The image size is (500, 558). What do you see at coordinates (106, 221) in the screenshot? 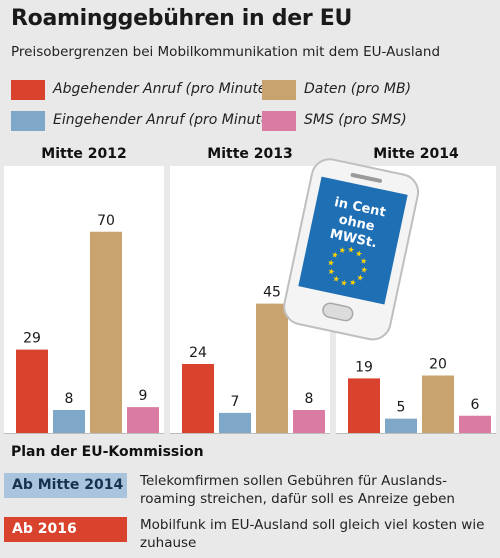
I see `value-label: 70` at bounding box center [106, 221].